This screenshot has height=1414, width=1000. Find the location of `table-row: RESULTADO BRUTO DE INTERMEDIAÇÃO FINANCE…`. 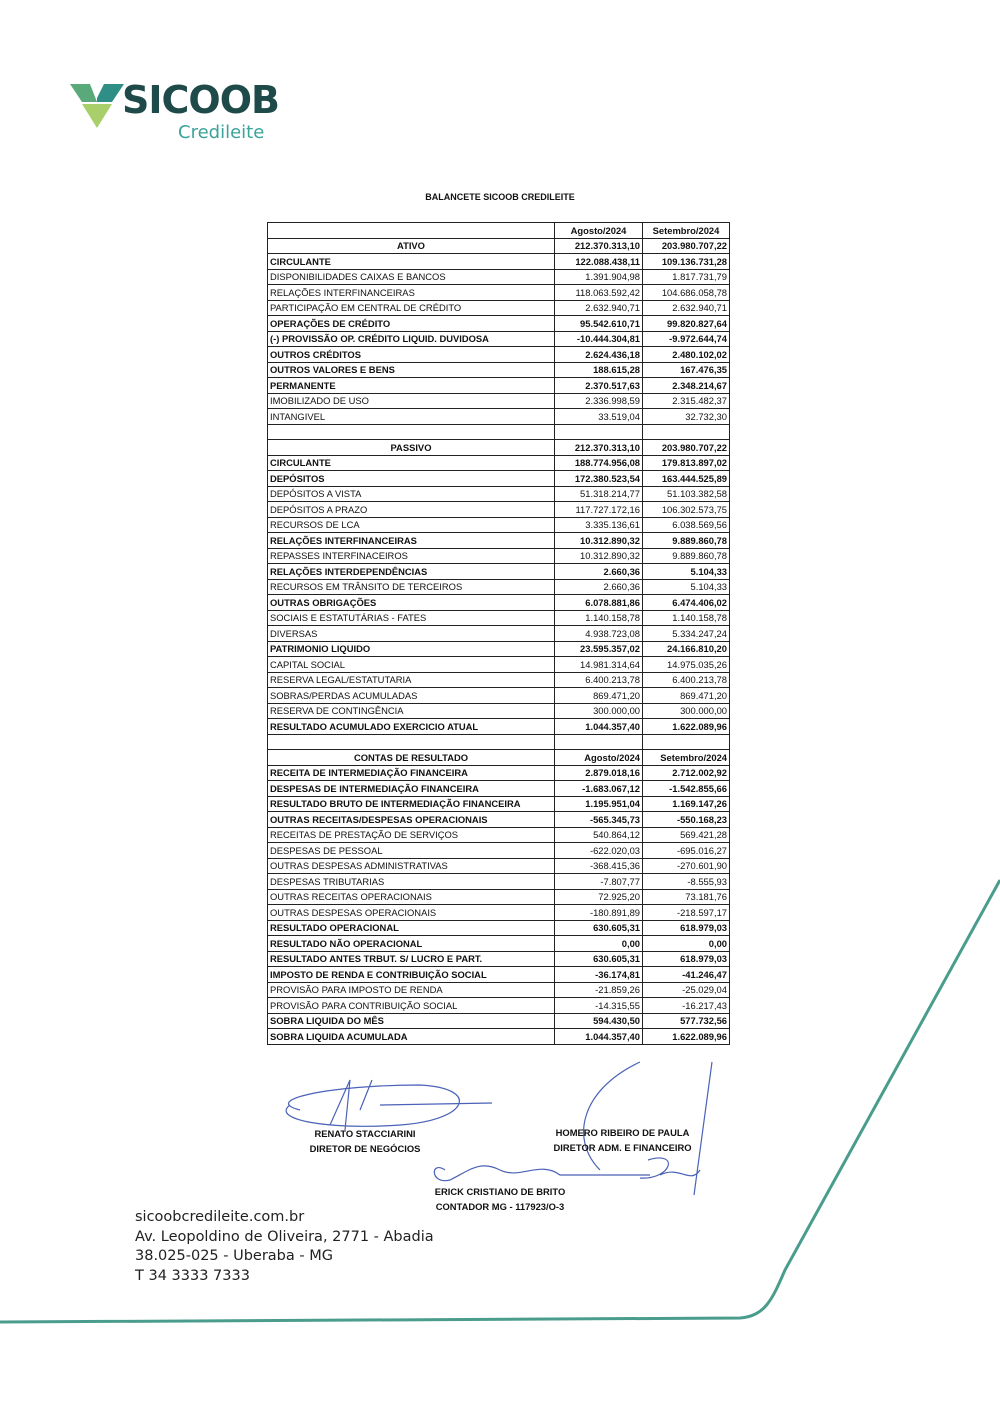

table-row: RESULTADO BRUTO DE INTERMEDIAÇÃO FINANCE… is located at coordinates (498, 803).